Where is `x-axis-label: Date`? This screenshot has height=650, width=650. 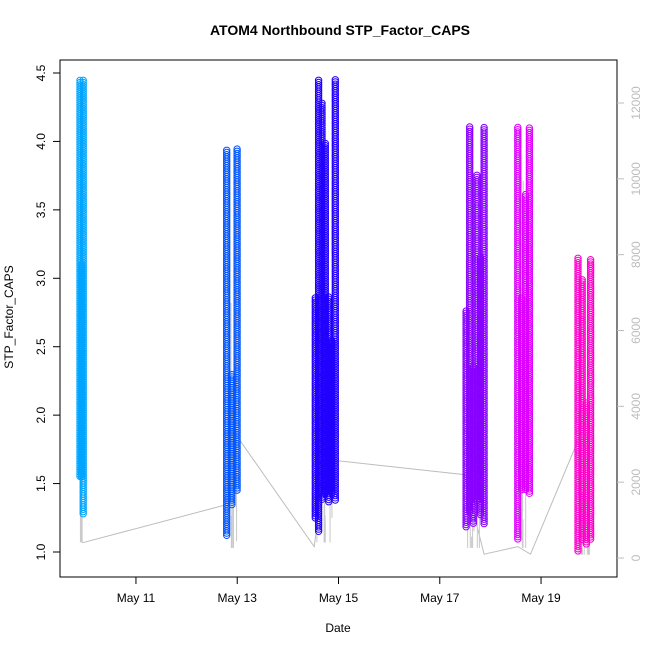
x-axis-label: Date is located at coordinates (338, 628).